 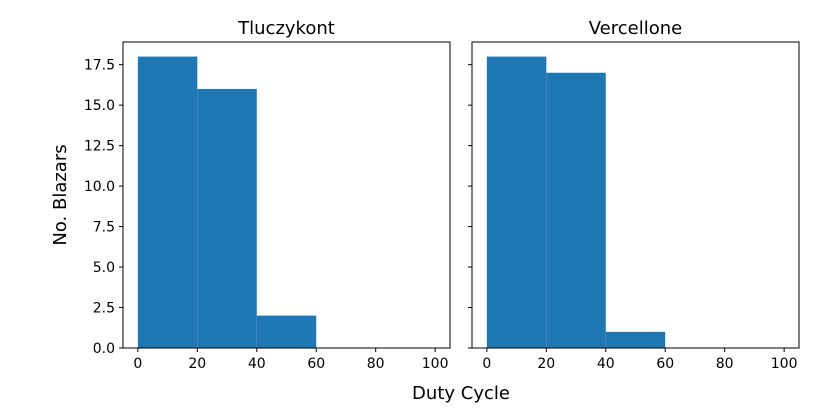 I want to click on y-tick-label: 0.0, so click(x=104, y=349).